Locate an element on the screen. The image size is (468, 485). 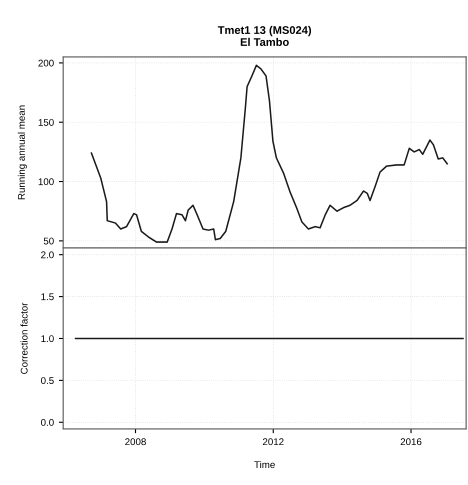
x-tick-label: 2012 is located at coordinates (273, 442).